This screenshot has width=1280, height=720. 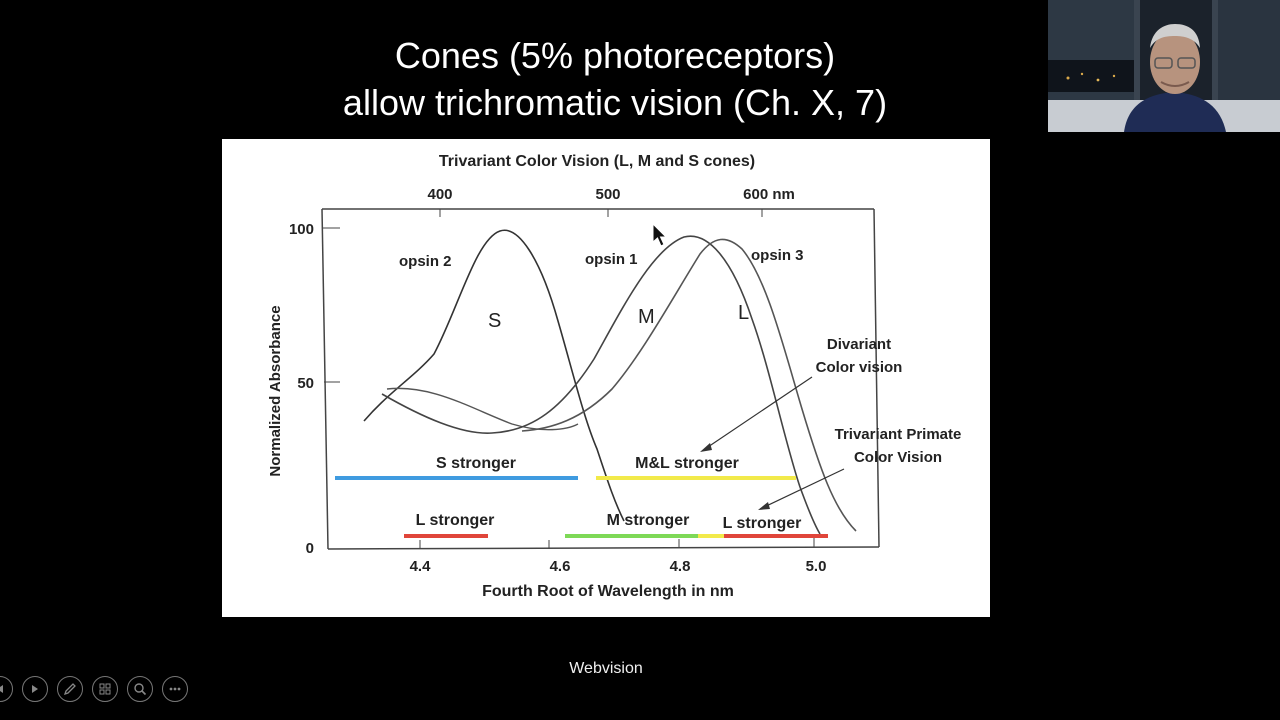 What do you see at coordinates (560, 566) in the screenshot?
I see `x-tick-46: 4.6` at bounding box center [560, 566].